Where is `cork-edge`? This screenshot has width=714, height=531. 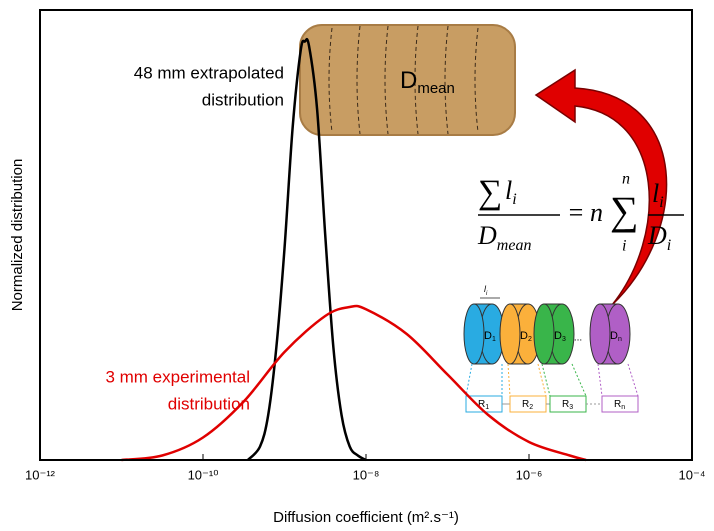 cork-edge is located at coordinates (407, 80).